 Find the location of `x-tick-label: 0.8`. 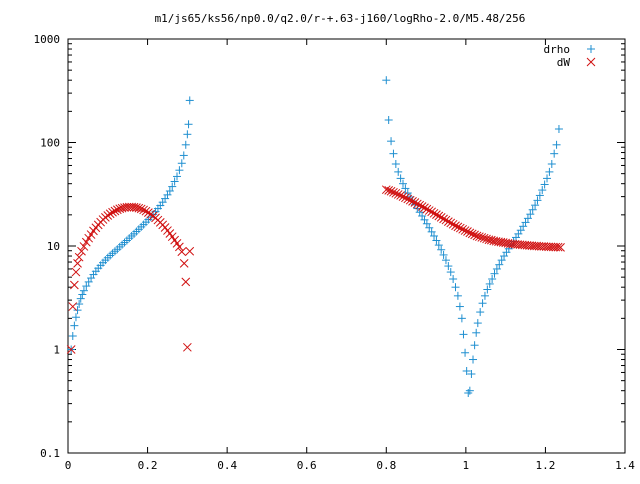

x-tick-label: 0.8 is located at coordinates (386, 465).